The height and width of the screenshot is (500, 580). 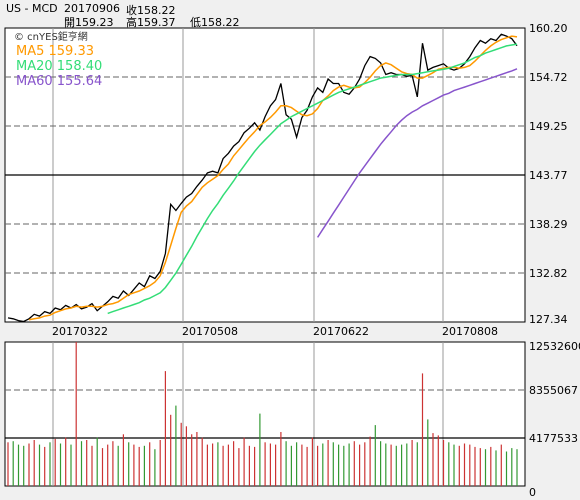 I want to click on volume-y-tick-label: 12532600, so click(x=554, y=346).